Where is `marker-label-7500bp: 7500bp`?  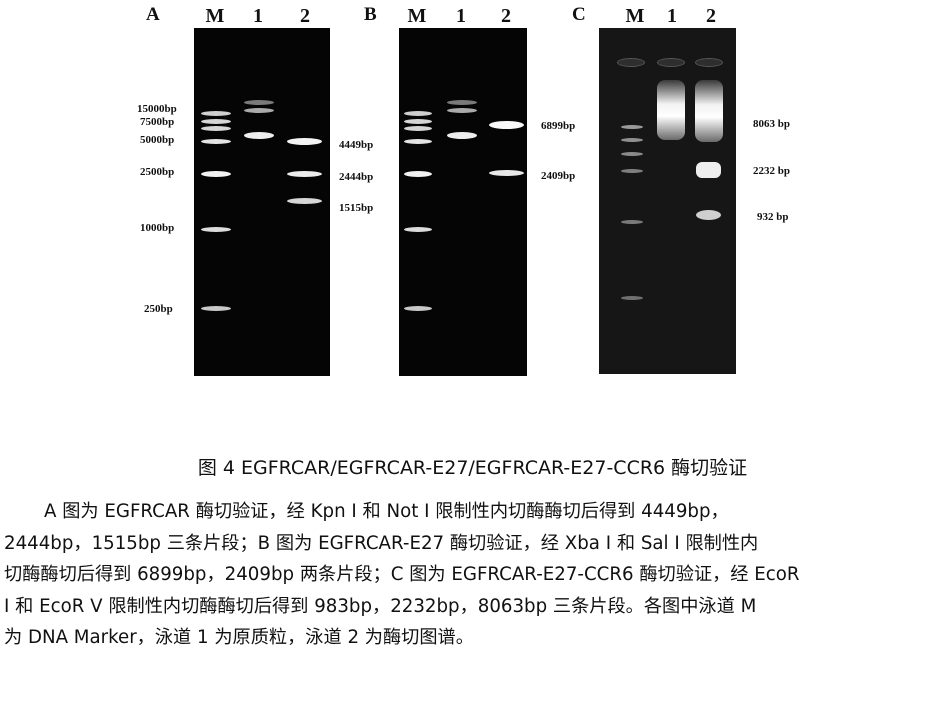 marker-label-7500bp: 7500bp is located at coordinates (157, 122).